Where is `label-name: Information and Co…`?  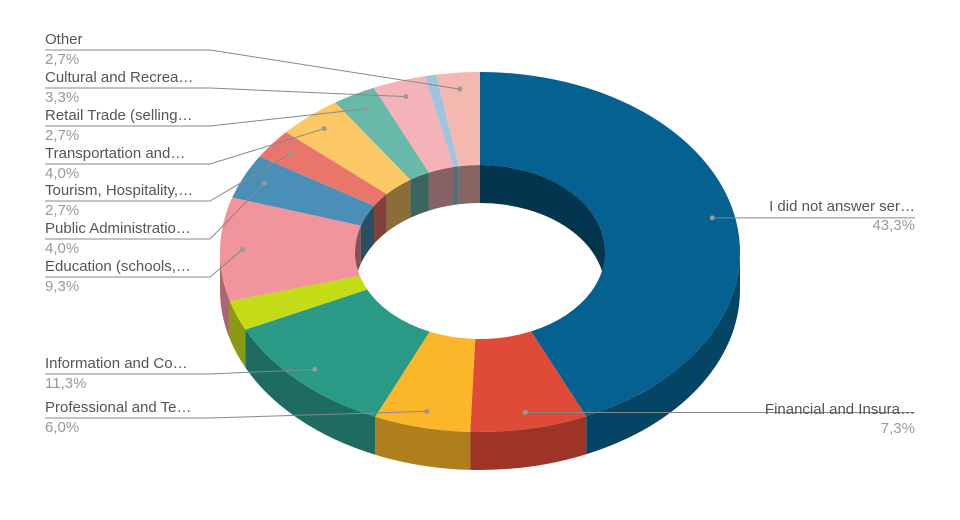
label-name: Information and Co… is located at coordinates (116, 363).